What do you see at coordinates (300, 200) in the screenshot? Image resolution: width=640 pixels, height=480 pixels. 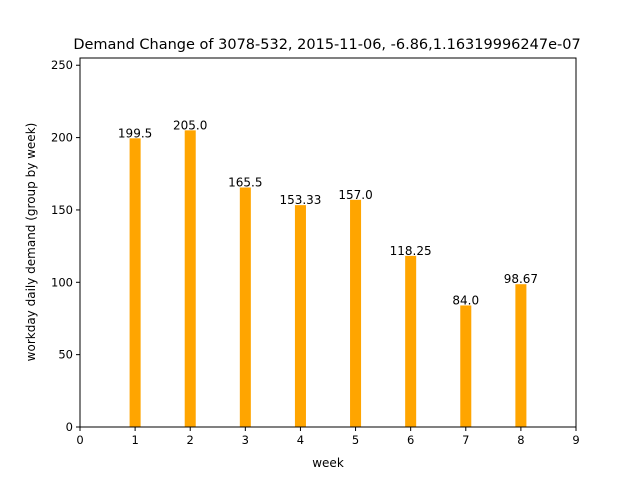 I see `data-label-week-4: 153.33` at bounding box center [300, 200].